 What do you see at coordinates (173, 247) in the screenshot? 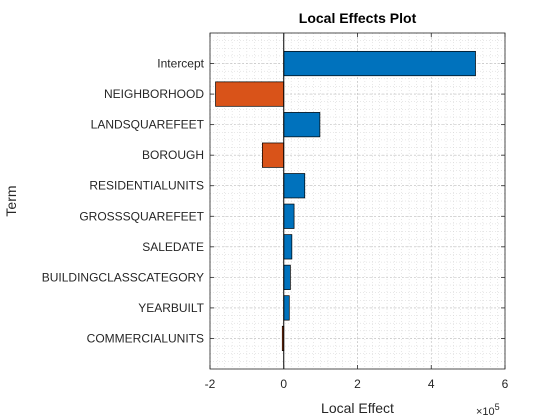
I see `y-tick-label: SALEDATE` at bounding box center [173, 247].